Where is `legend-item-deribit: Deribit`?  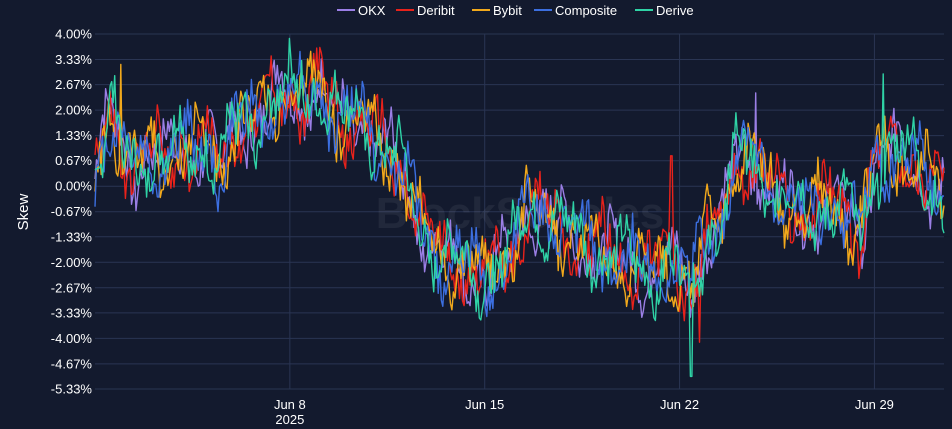 legend-item-deribit: Deribit is located at coordinates (425, 10).